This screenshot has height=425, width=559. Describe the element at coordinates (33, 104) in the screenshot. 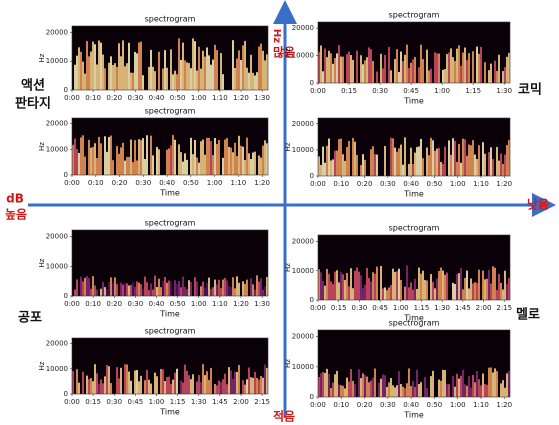

I see `genre-label: 판타지` at that location.